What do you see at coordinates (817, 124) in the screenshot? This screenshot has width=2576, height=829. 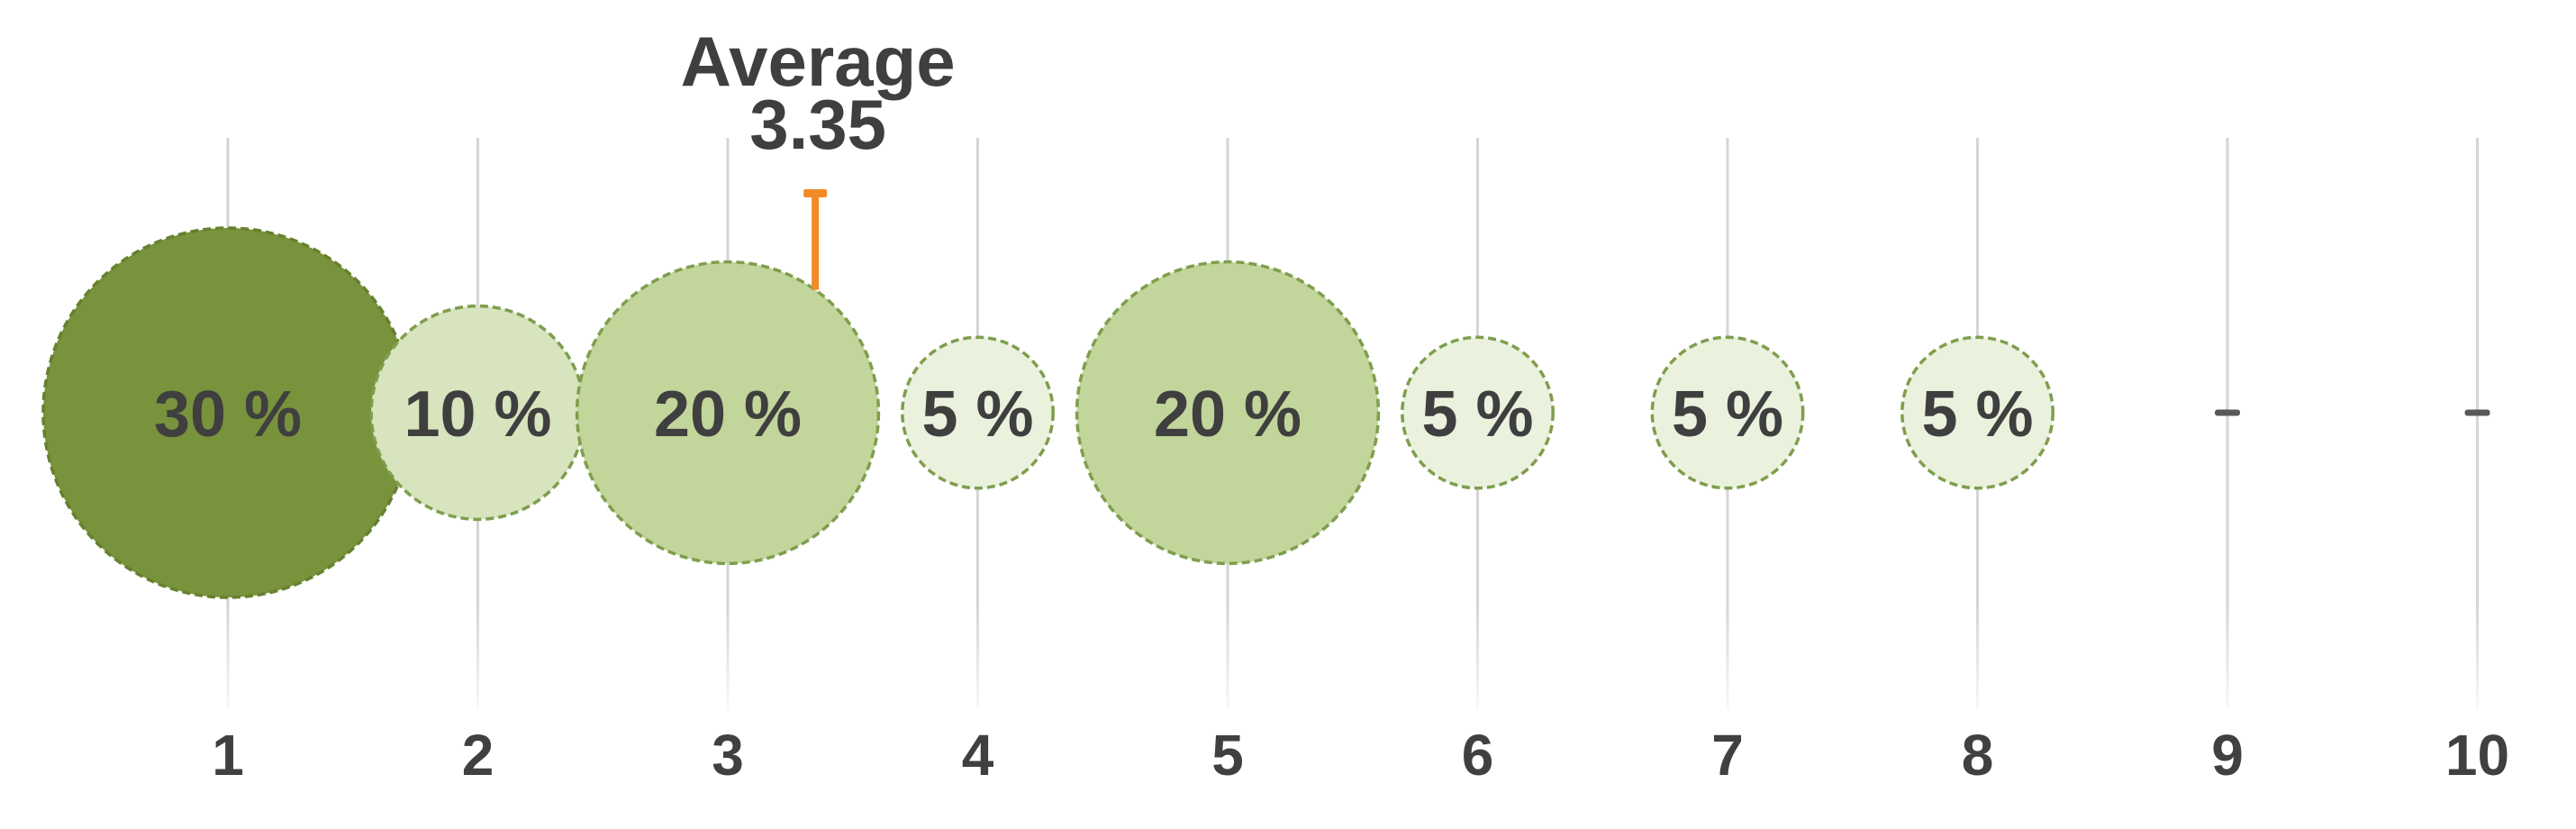 I see `average-value: 3.35` at bounding box center [817, 124].